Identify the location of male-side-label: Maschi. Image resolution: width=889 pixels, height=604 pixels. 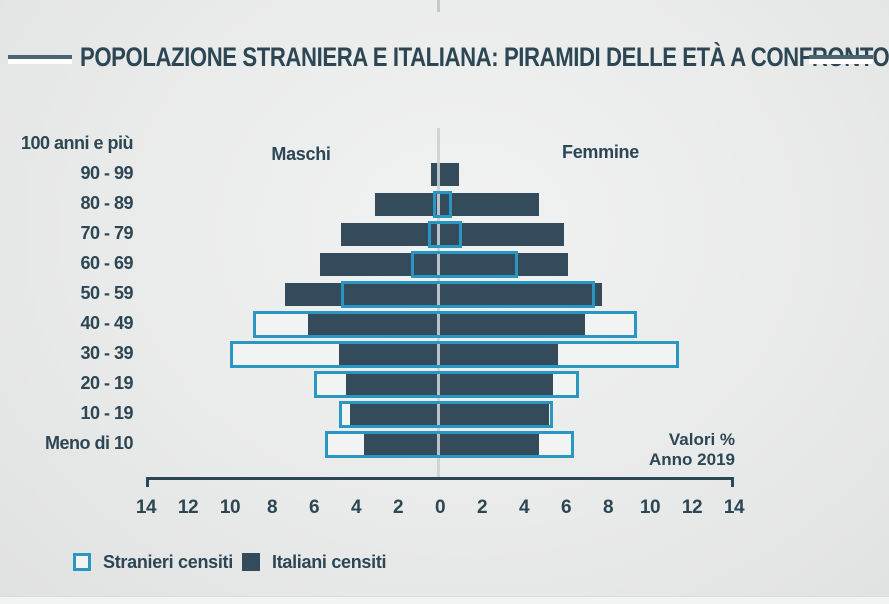
(301, 154).